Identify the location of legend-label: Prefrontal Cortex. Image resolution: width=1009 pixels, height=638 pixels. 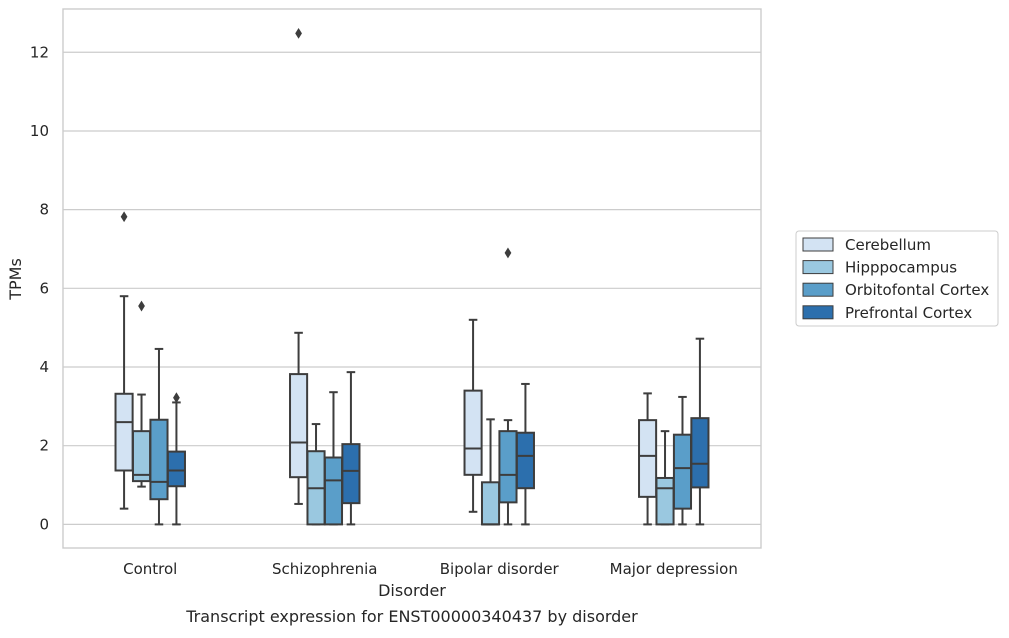
(908, 313).